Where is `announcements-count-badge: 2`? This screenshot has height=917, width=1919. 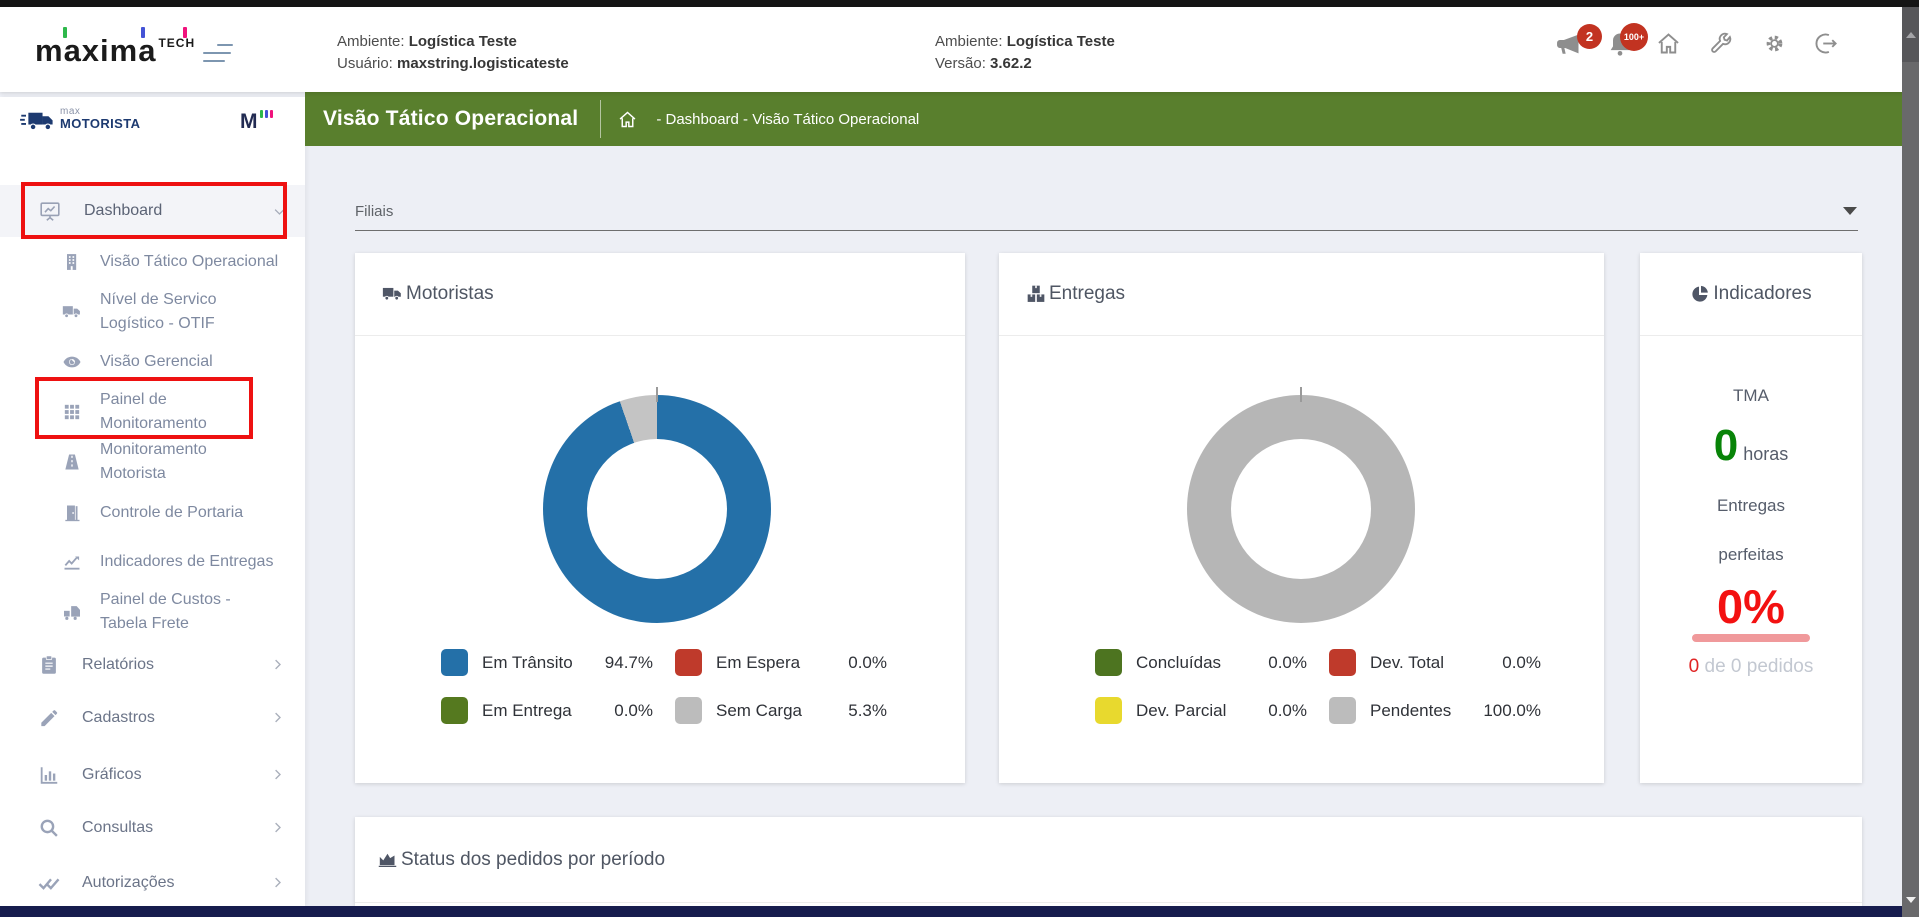 announcements-count-badge: 2 is located at coordinates (1589, 36).